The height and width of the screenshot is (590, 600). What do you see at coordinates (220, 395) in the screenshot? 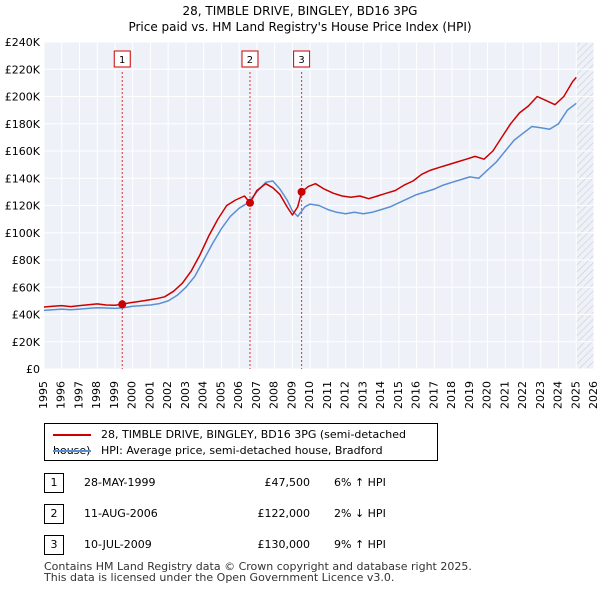
I see `x-tick-label: 2005` at bounding box center [220, 395].